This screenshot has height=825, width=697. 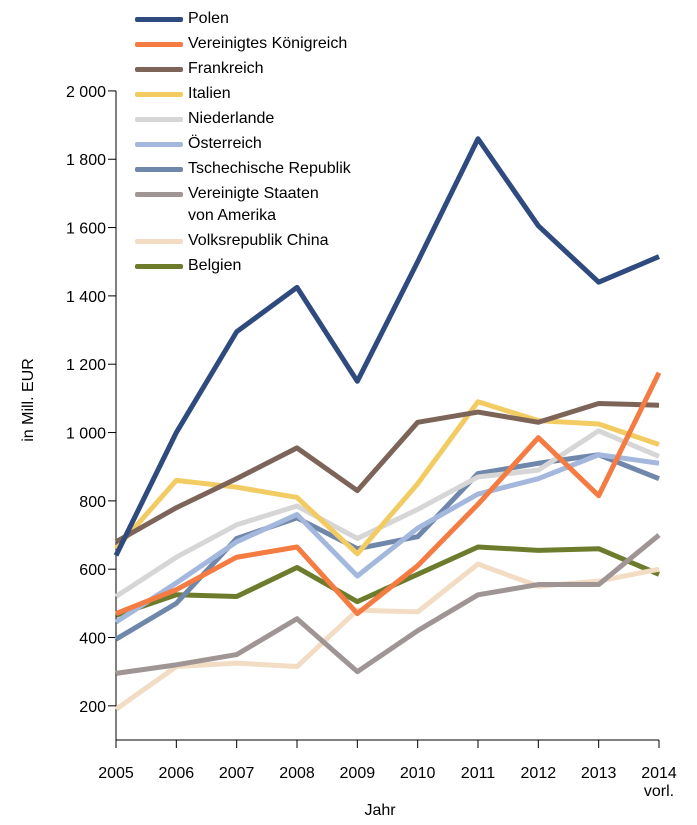 What do you see at coordinates (86, 297) in the screenshot?
I see `y-tick-label: 1 400` at bounding box center [86, 297].